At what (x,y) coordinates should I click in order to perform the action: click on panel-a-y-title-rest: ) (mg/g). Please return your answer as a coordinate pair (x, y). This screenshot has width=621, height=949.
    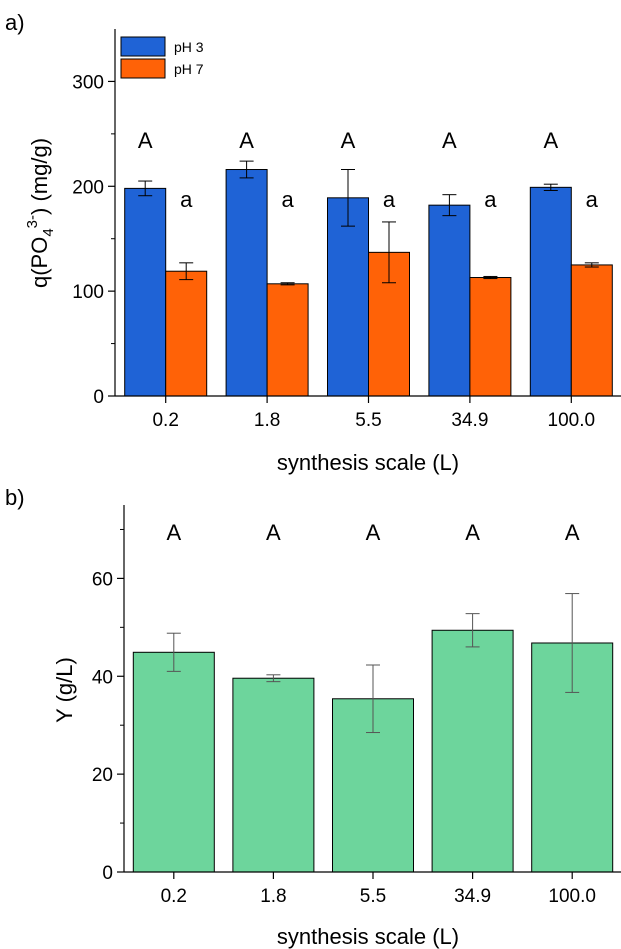
    Looking at the image, I should click on (39, 176).